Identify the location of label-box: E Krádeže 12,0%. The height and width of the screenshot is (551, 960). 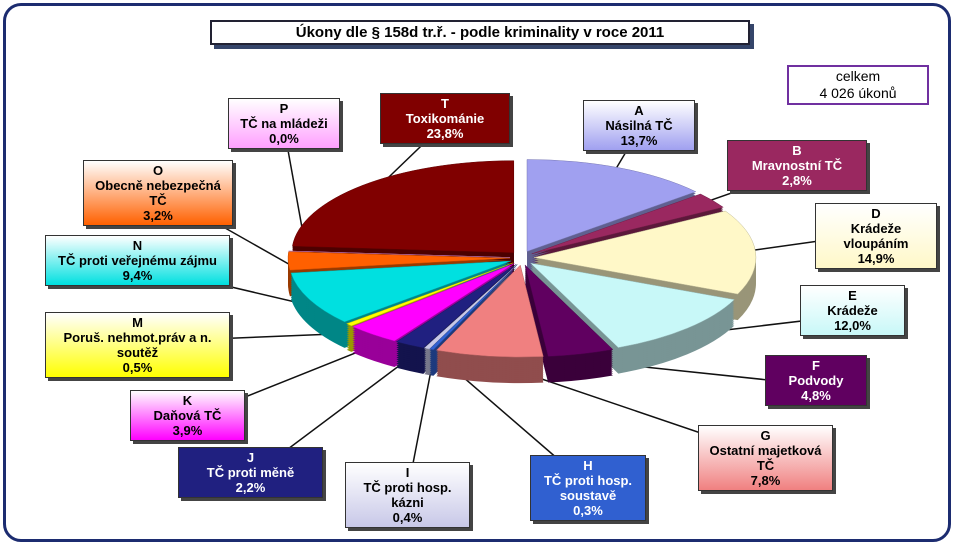
(852, 310).